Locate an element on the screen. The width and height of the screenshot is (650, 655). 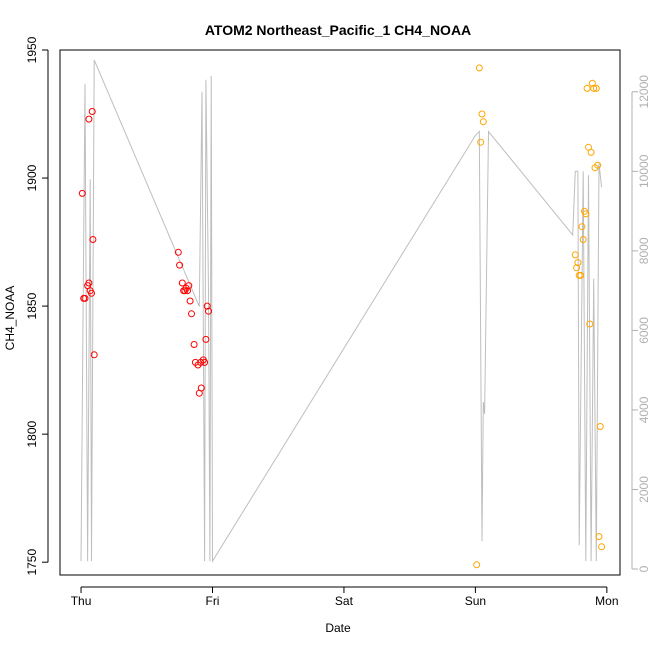
y-tick-label: 1850 is located at coordinates (32, 305).